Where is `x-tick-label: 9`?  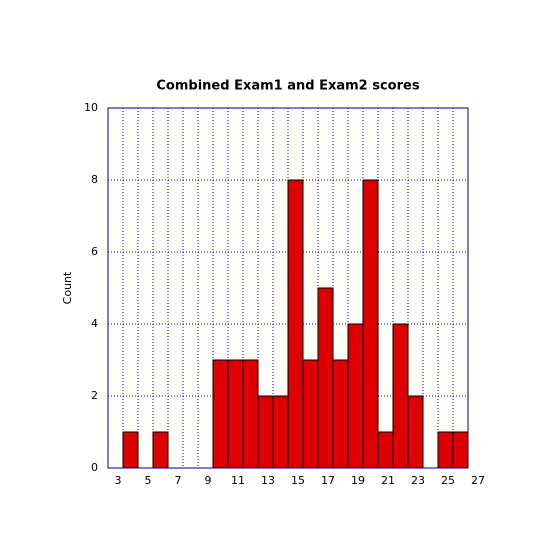
x-tick-label: 9 is located at coordinates (208, 480).